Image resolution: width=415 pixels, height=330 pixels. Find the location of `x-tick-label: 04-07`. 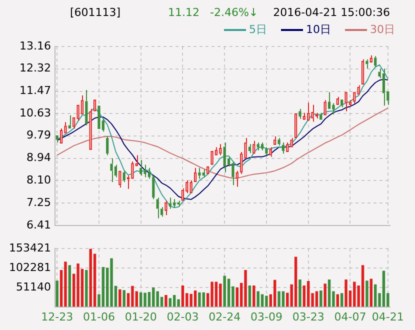

x-tick-label: 04-07 is located at coordinates (350, 317).